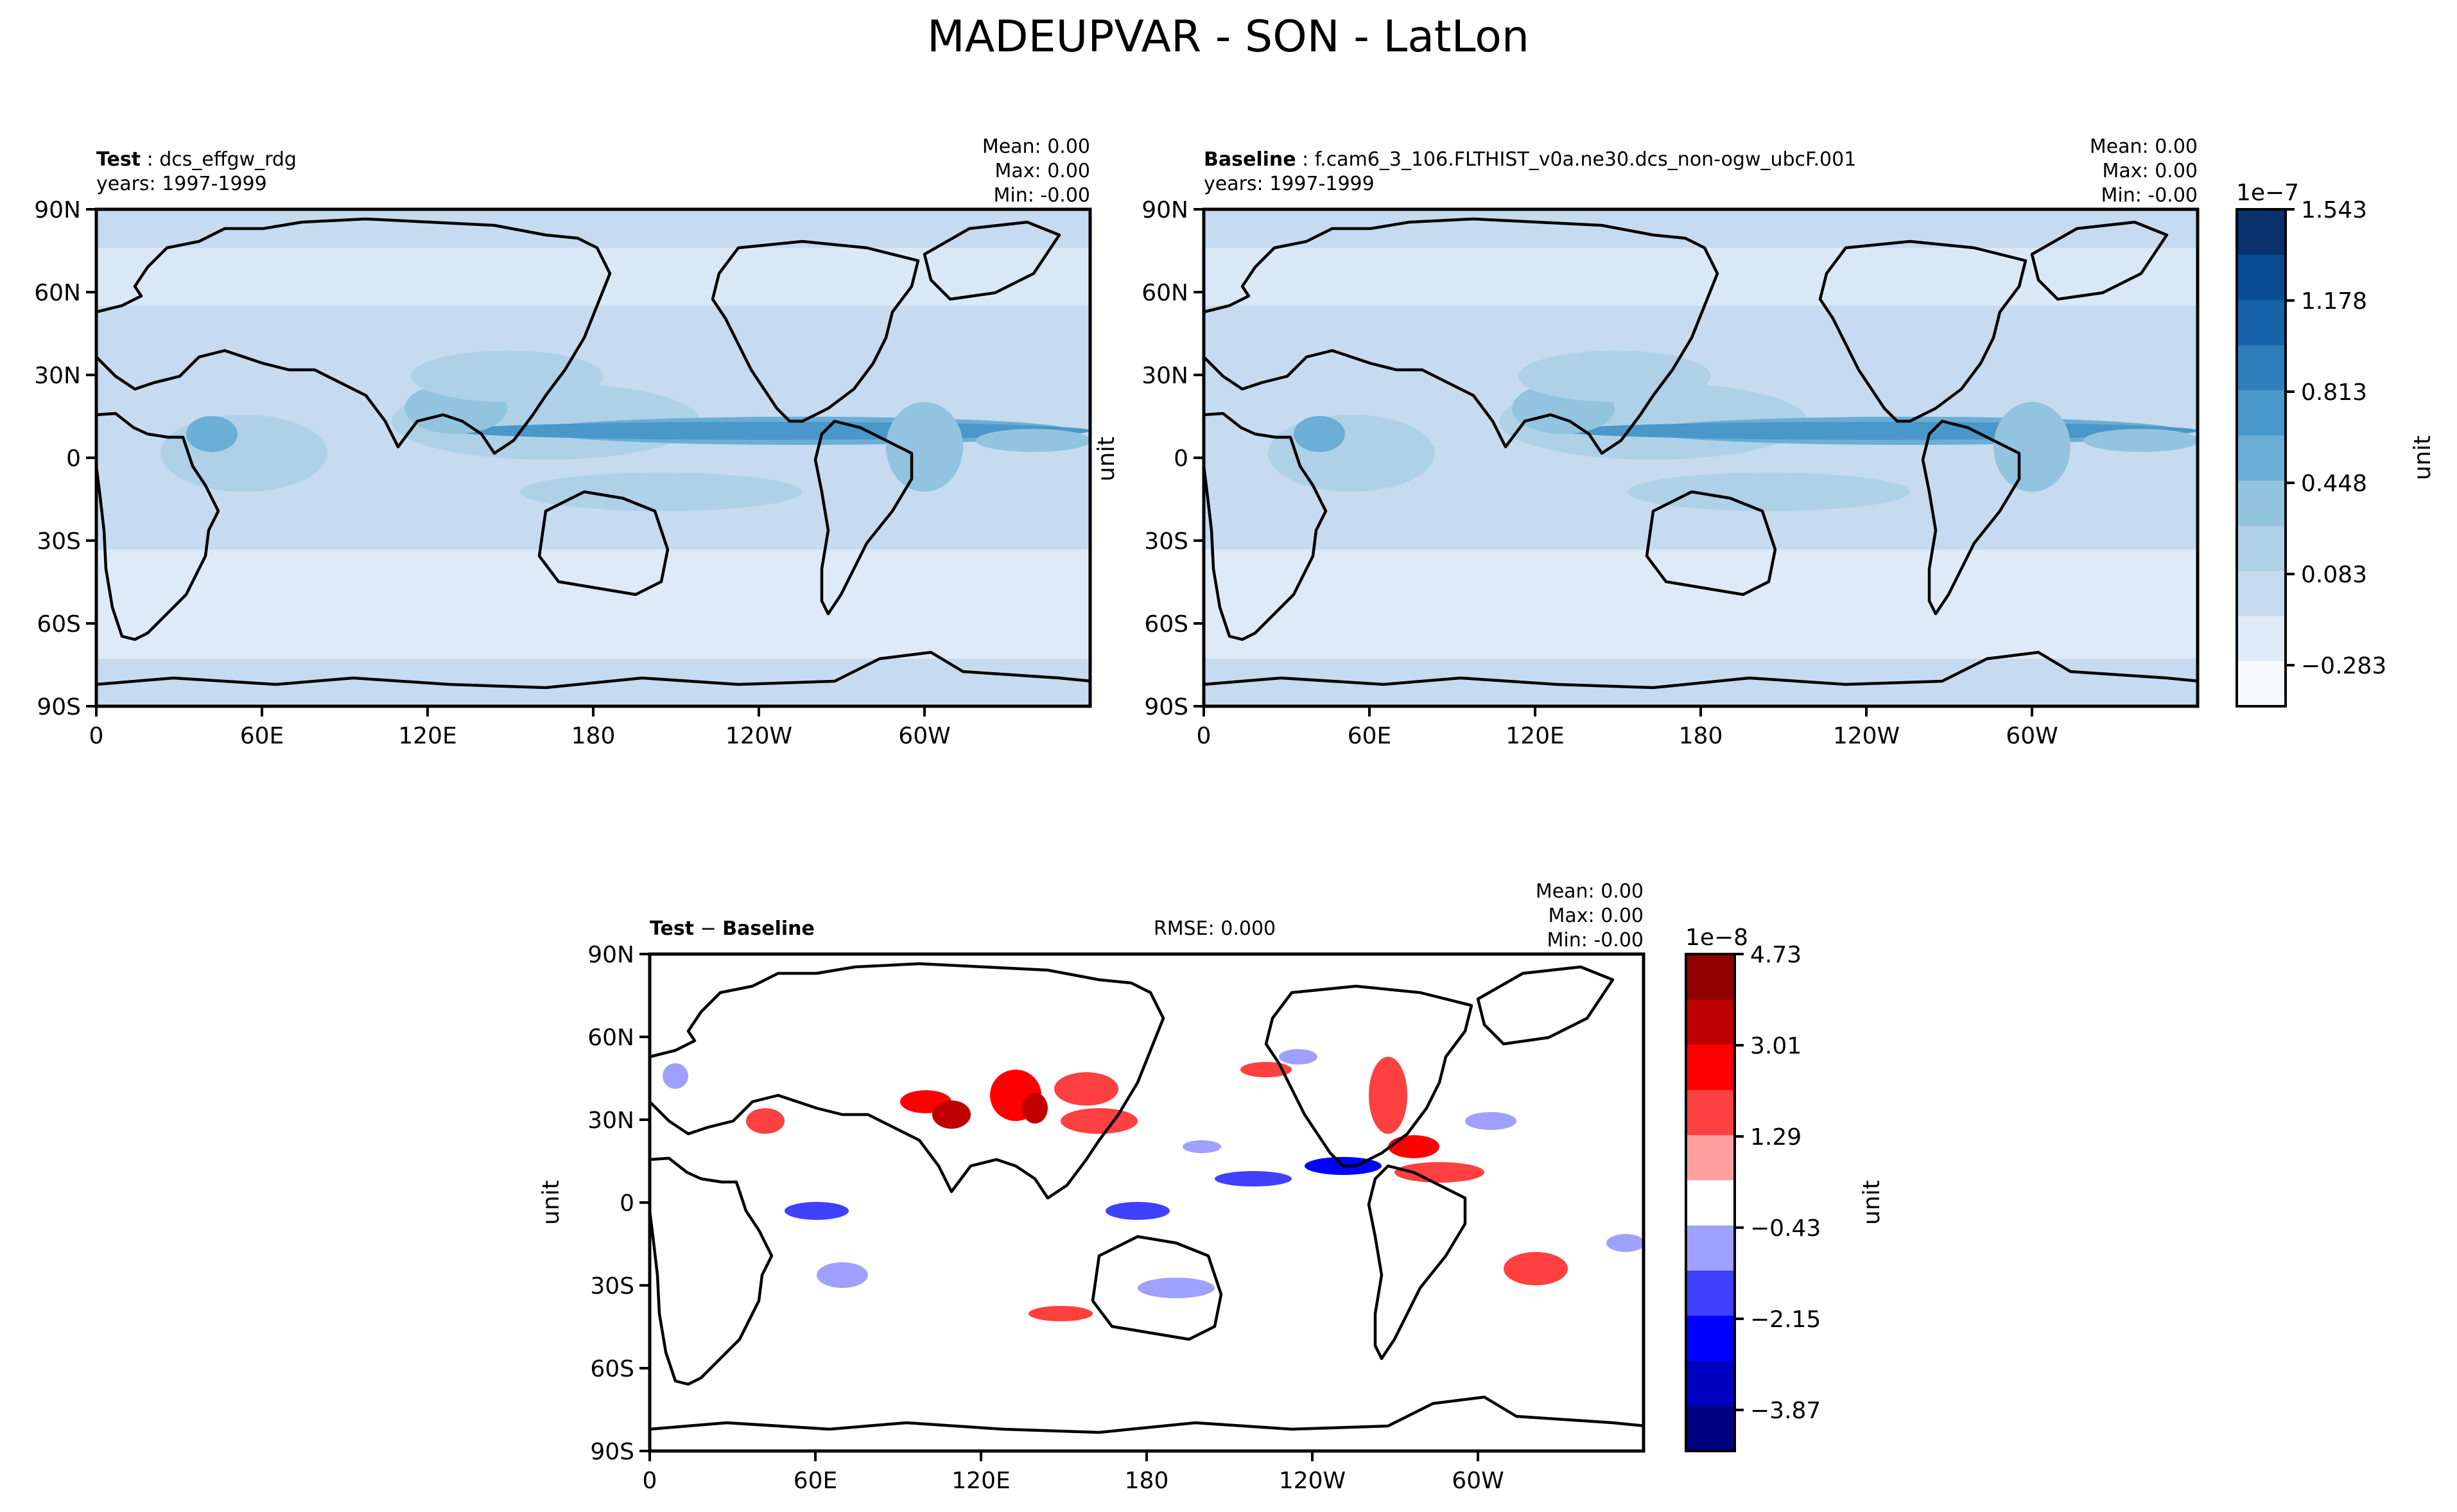 Image resolution: width=2457 pixels, height=1512 pixels. Describe the element at coordinates (2334, 301) in the screenshot. I see `colorbar-tick-label: 1.178` at that location.